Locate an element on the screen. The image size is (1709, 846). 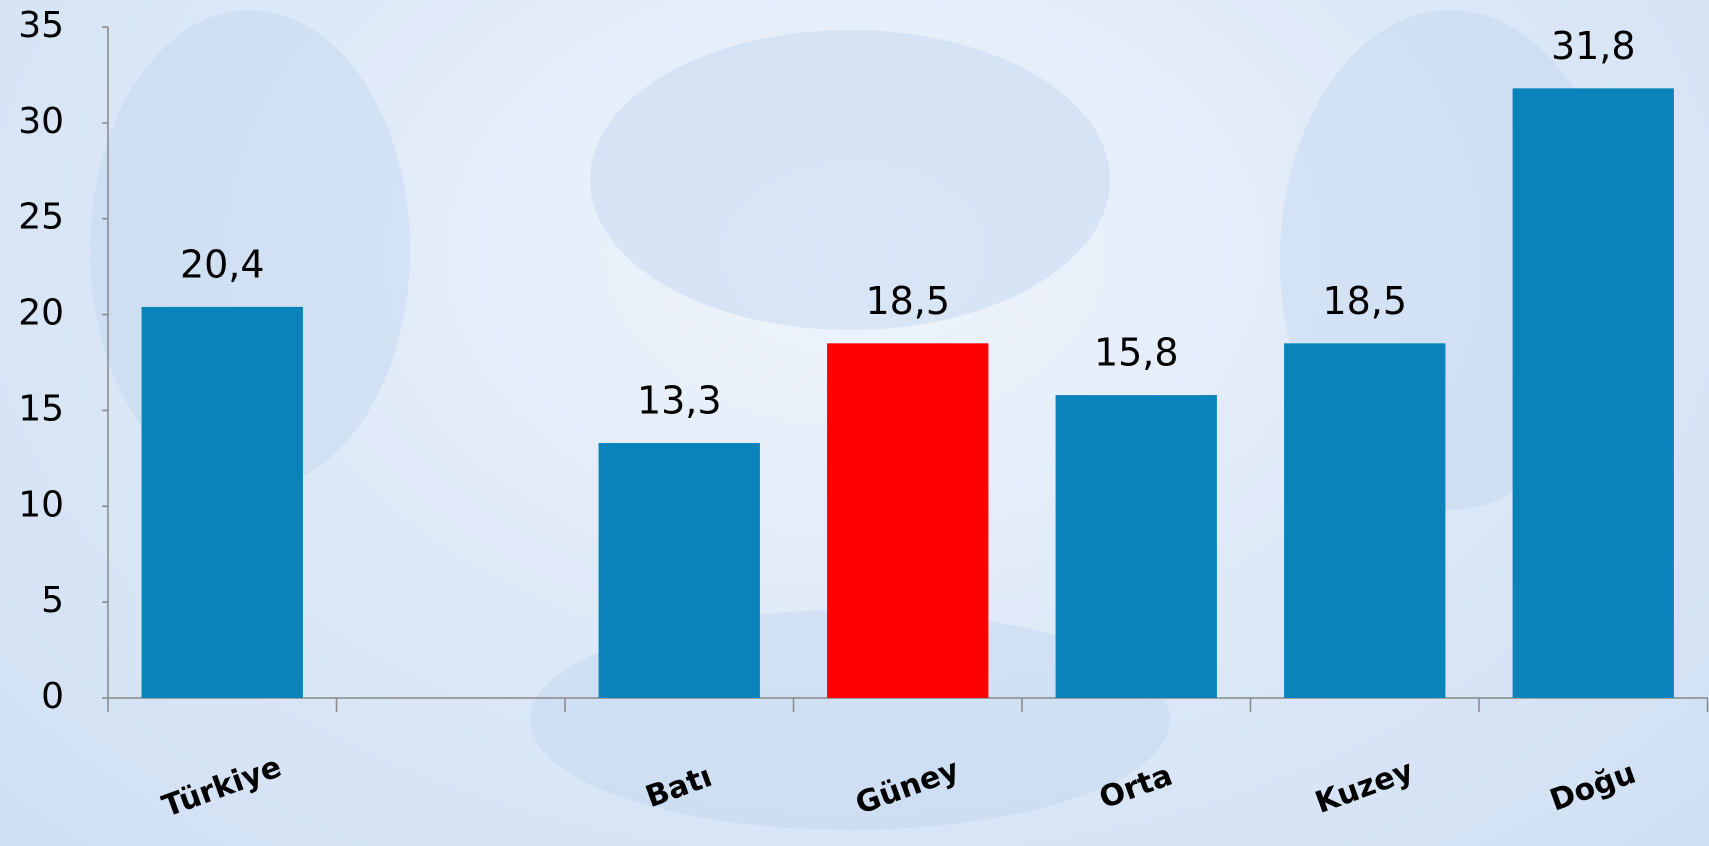
value-label: 13,3 is located at coordinates (679, 401).